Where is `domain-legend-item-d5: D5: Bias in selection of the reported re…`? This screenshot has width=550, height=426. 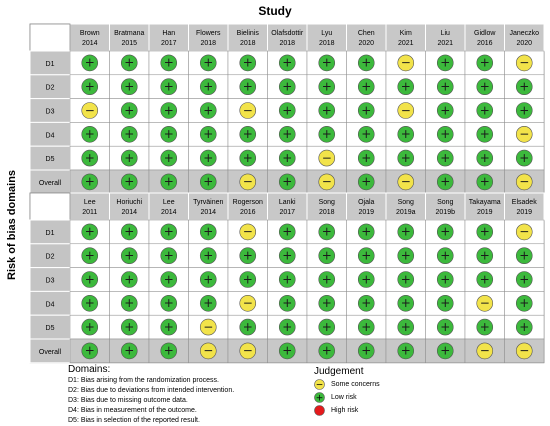
domain-legend-item-d5: D5: Bias in selection of the reported re… is located at coordinates (134, 420).